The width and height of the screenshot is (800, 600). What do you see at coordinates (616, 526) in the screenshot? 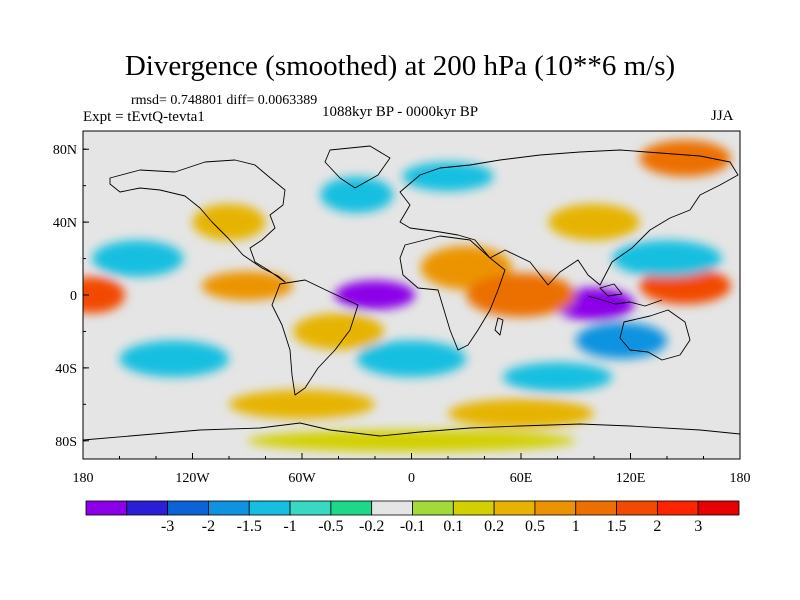
I see `colorbar-label: 1.5` at bounding box center [616, 526].